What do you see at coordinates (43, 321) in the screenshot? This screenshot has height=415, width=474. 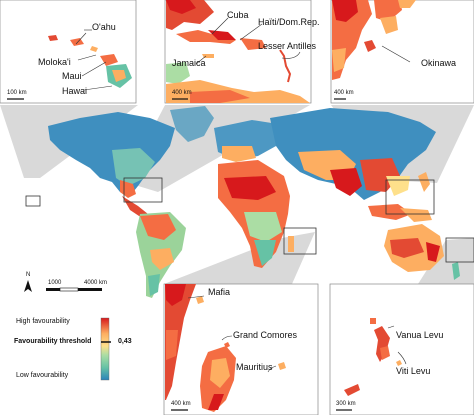 I see `legend-high: High favourability` at bounding box center [43, 321].